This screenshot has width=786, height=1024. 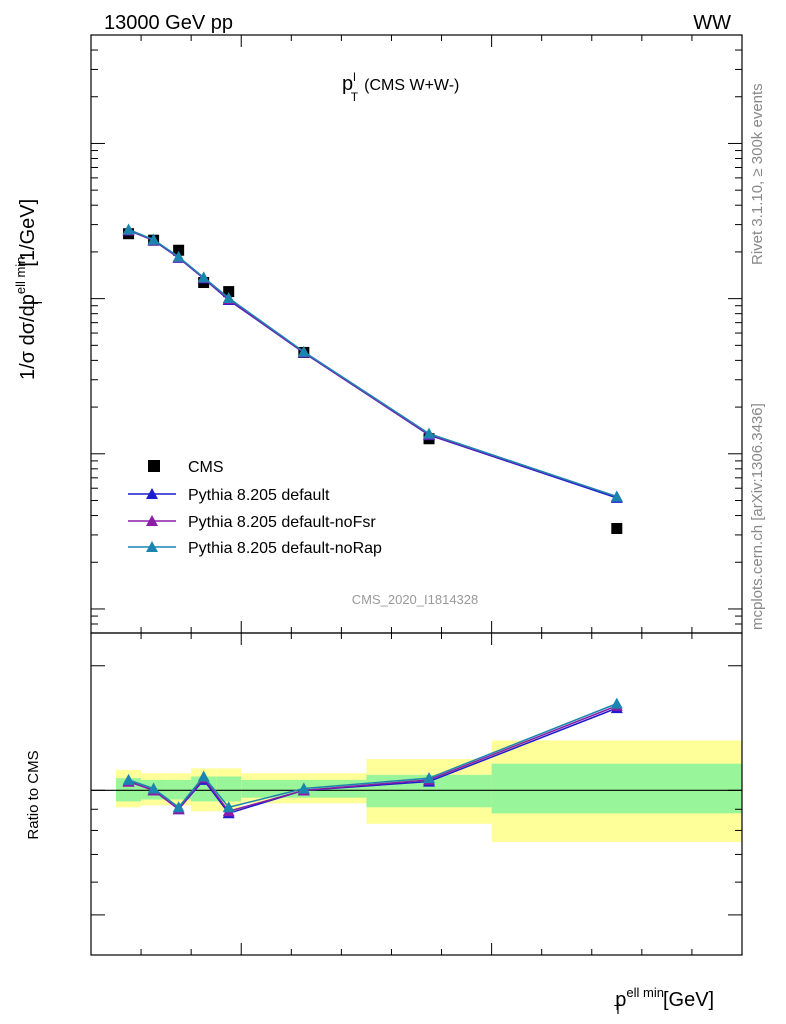 What do you see at coordinates (282, 522) in the screenshot?
I see `legend-label-nofsr: Pythia 8.205 default-noFsr` at bounding box center [282, 522].